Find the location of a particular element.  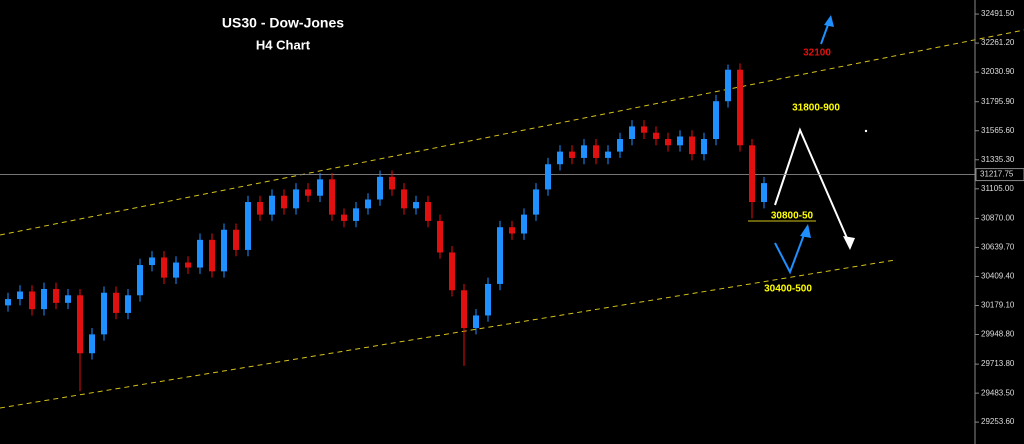

y-tick-label: 30179.10 is located at coordinates (998, 305).